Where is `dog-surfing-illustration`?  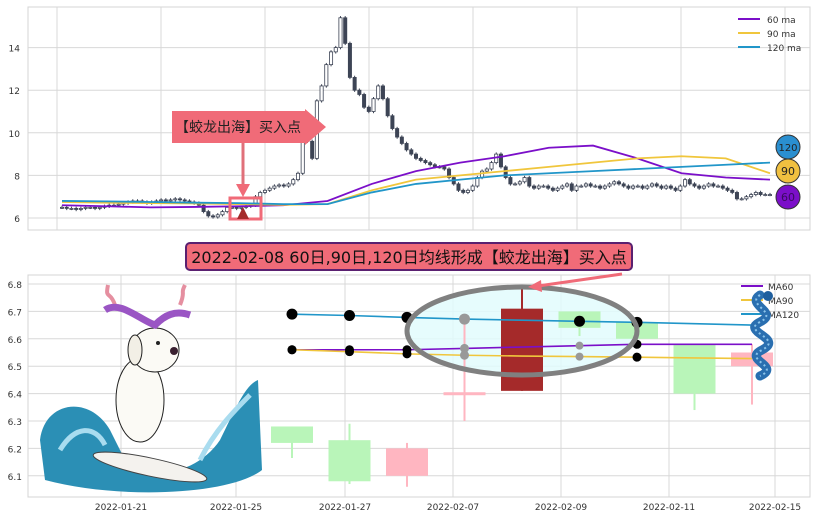
dog-surfing-illustration is located at coordinates (151, 388).